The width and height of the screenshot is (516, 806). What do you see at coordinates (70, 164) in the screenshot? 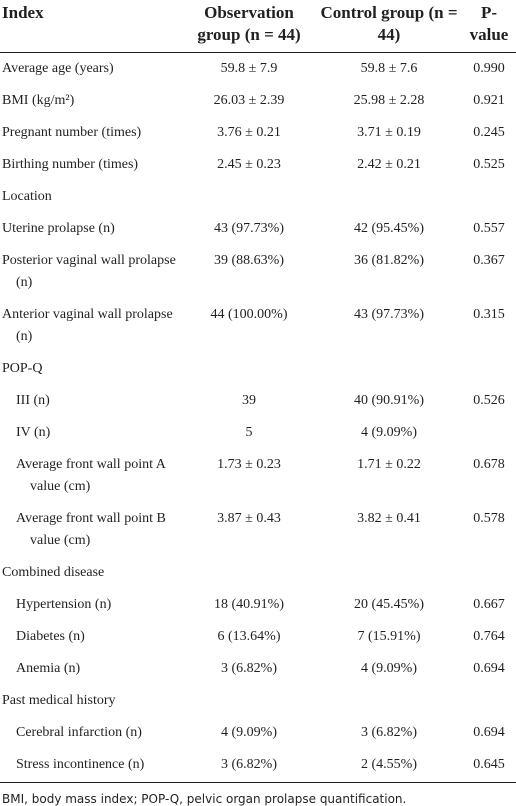
I see `row-label: Birthing number (times)` at bounding box center [70, 164].